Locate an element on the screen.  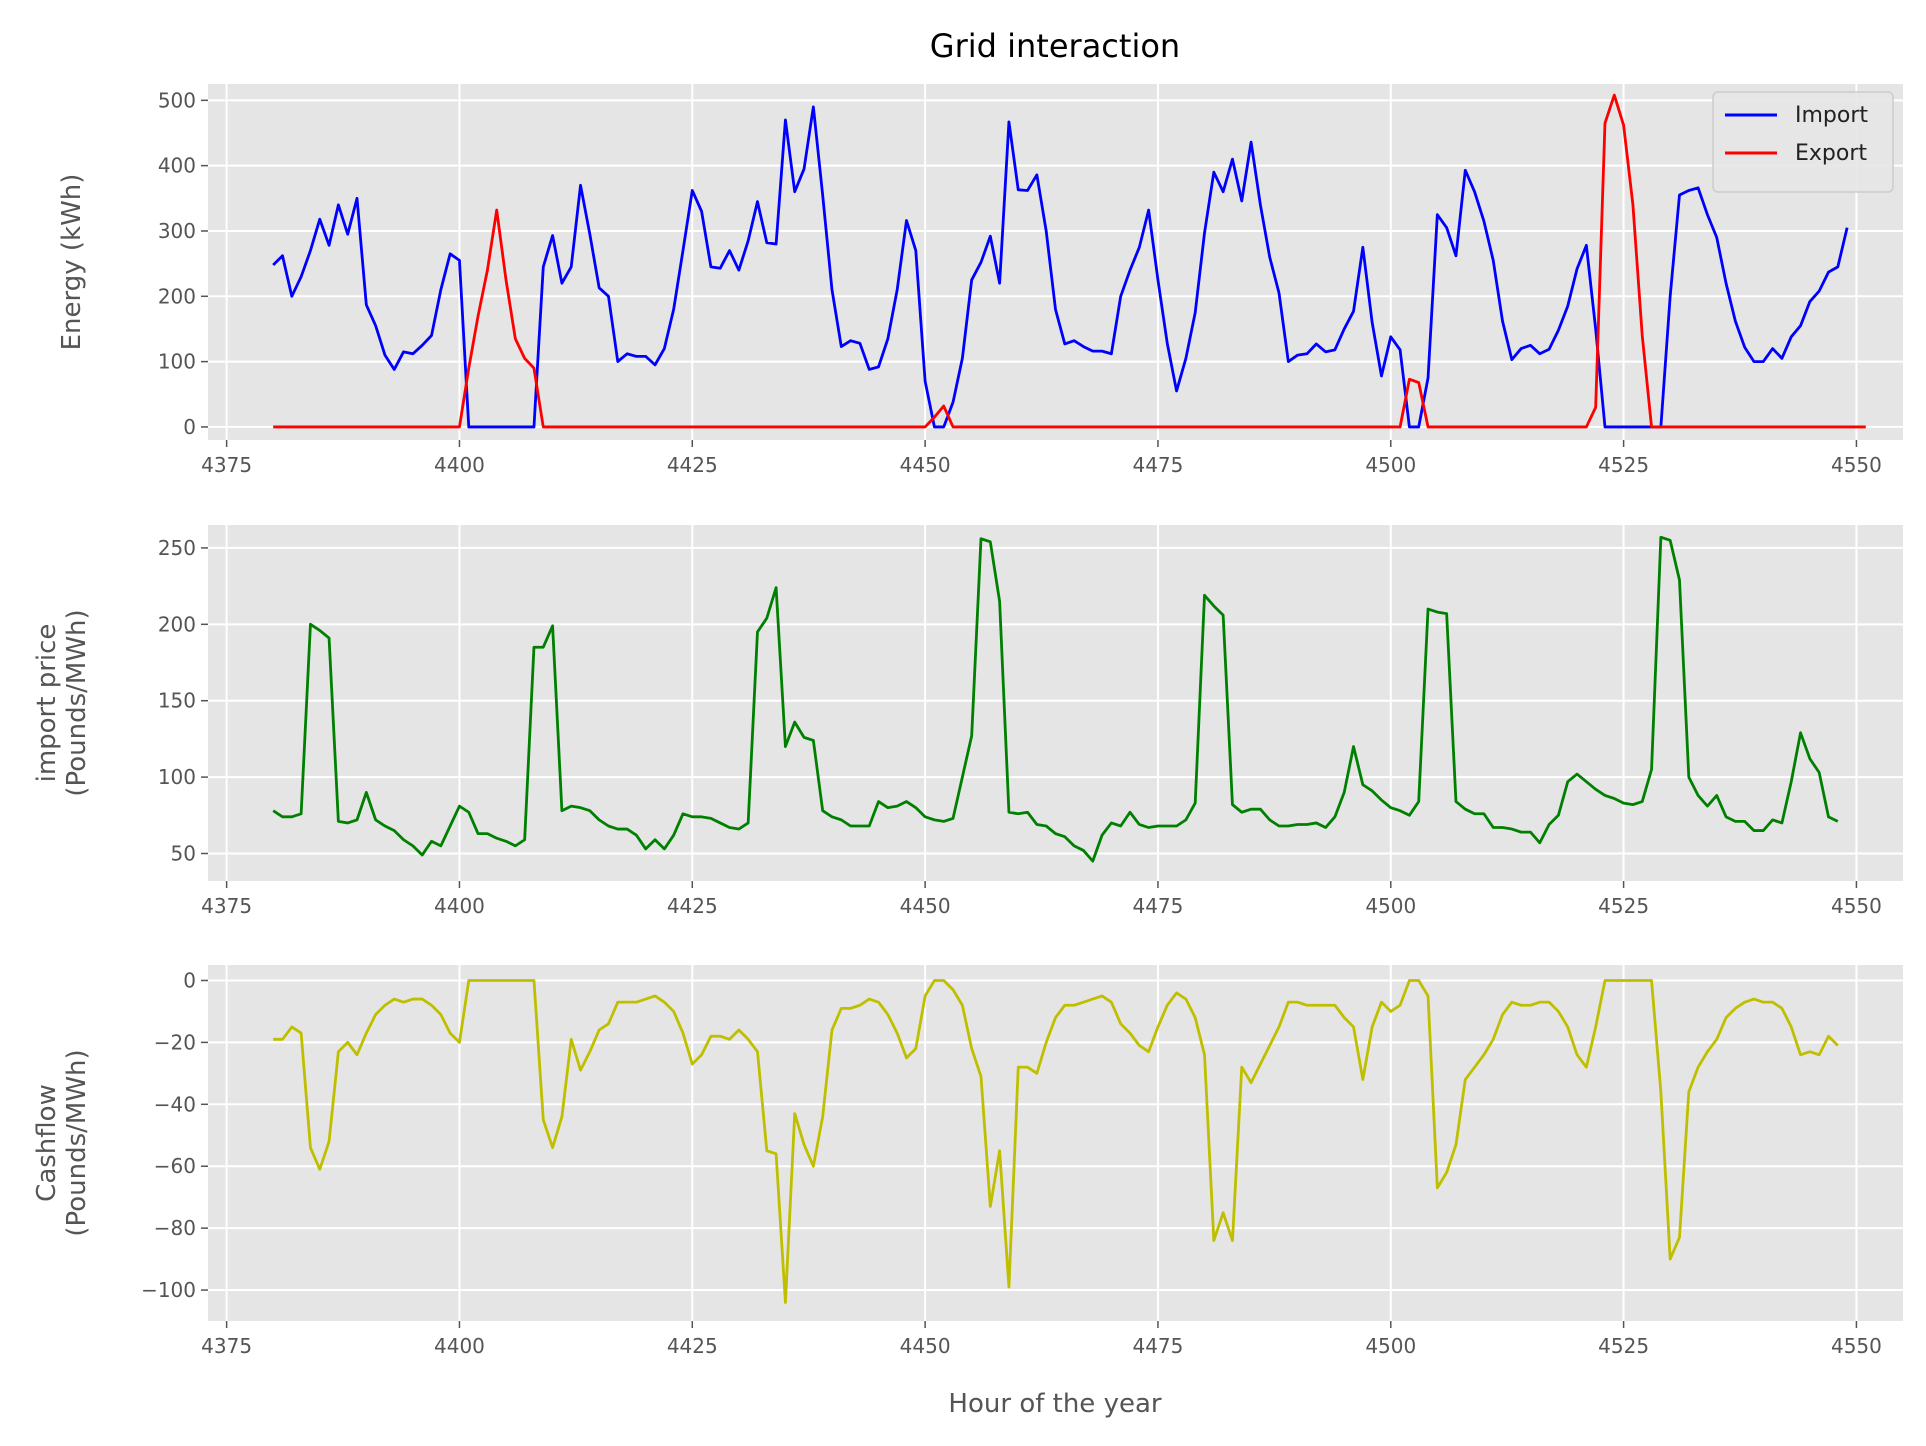
y-tick-label: 300 is located at coordinates (177, 231).